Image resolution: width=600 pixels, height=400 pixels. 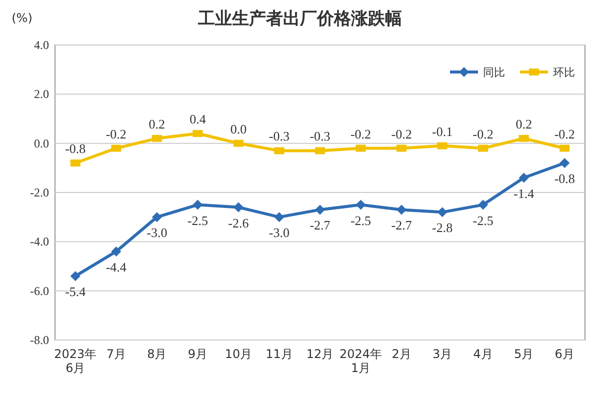 What do you see at coordinates (299, 19) in the screenshot?
I see `chart-title: 工业生产者出厂价格涨跌幅` at bounding box center [299, 19].